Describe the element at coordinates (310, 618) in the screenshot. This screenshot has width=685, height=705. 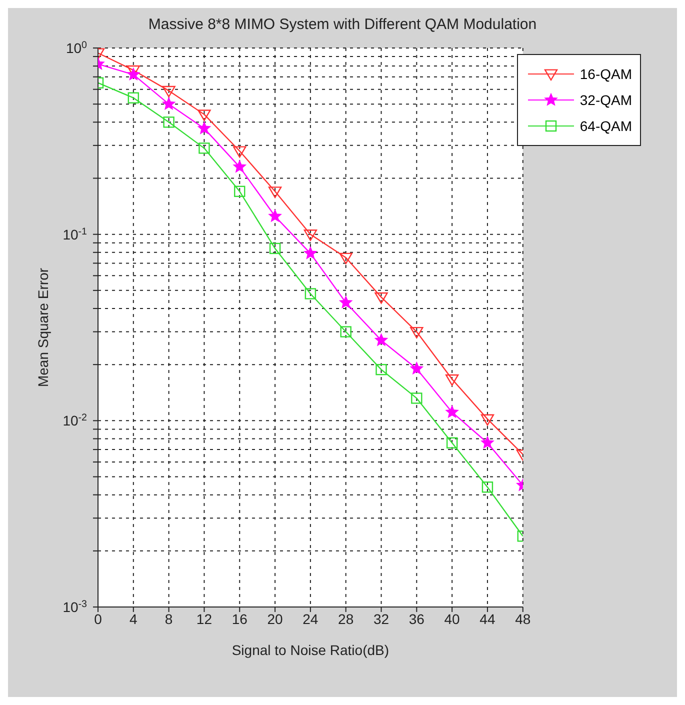
I see `x-tick-label: 24` at that location.